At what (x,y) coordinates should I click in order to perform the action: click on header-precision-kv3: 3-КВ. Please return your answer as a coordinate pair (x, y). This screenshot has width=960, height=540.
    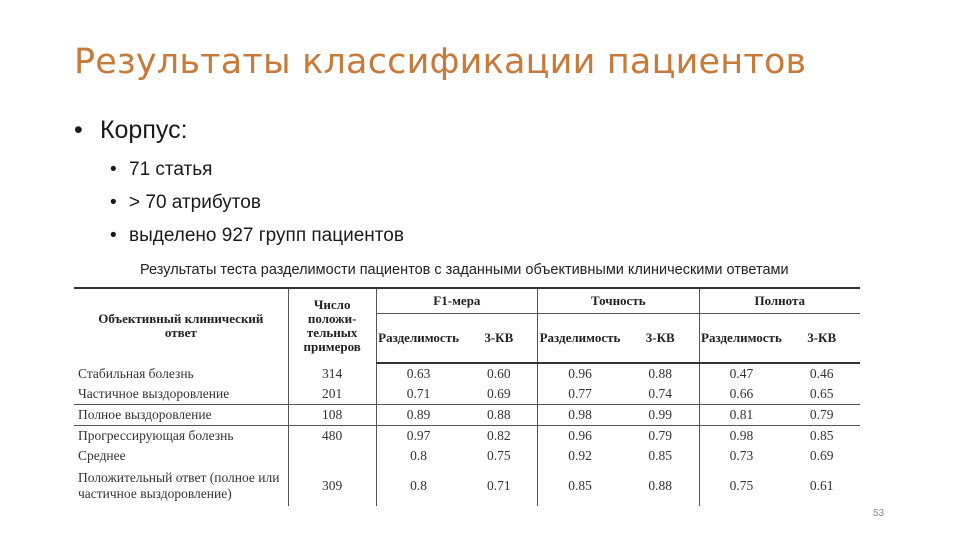
    Looking at the image, I should click on (660, 338).